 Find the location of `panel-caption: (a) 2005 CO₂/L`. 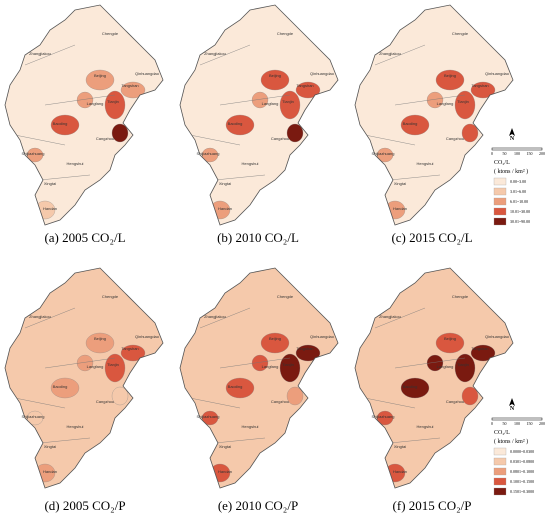

panel-caption: (a) 2005 CO₂/L is located at coordinates (84, 237).